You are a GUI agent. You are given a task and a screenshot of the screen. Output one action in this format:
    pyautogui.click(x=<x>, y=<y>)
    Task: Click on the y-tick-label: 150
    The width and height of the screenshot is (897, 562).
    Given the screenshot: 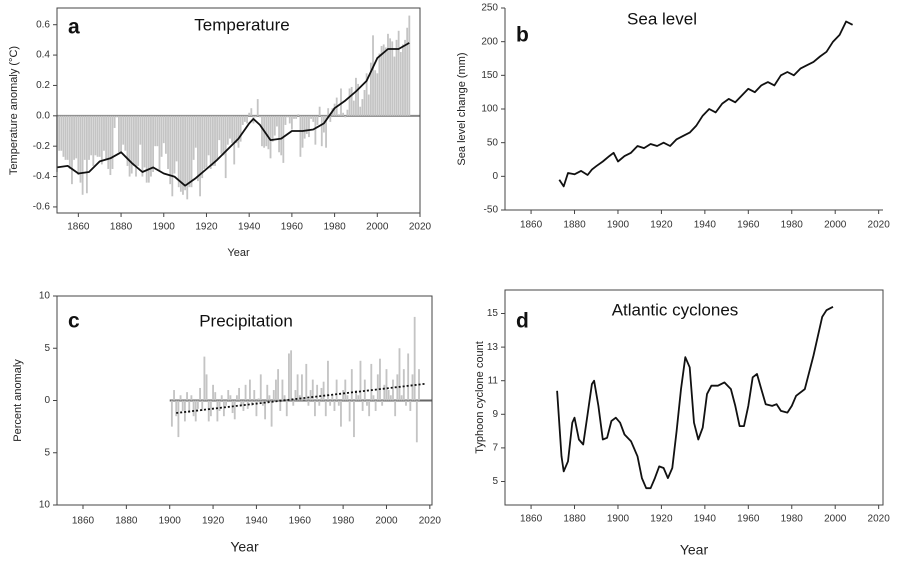 What is the action you would take?
    pyautogui.click(x=489, y=75)
    